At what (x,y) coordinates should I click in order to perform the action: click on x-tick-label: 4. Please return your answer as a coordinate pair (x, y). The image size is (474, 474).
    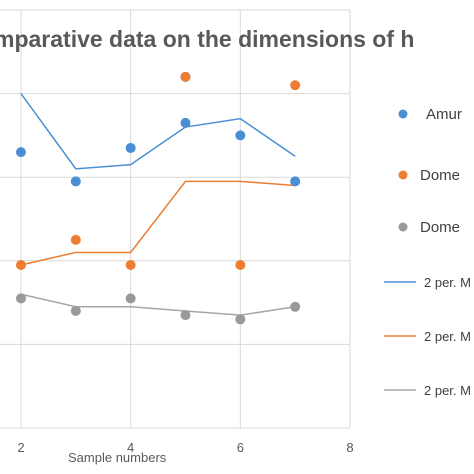
    Looking at the image, I should click on (130, 447).